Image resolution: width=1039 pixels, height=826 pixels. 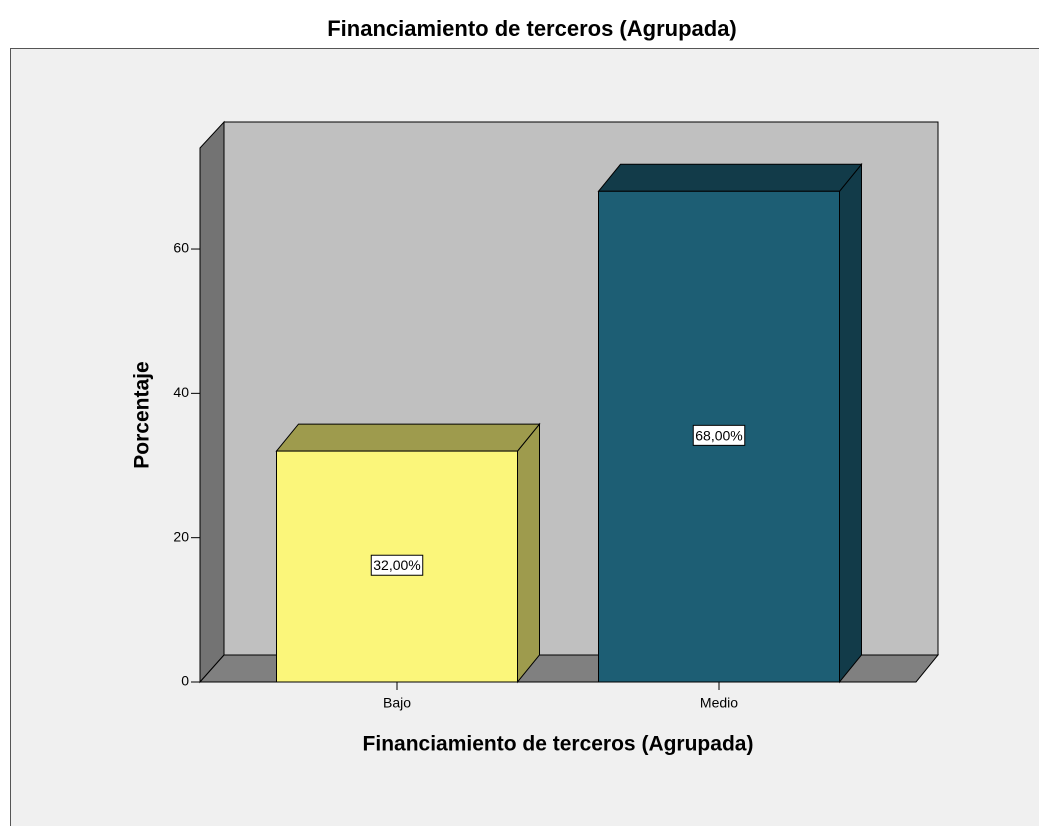 I want to click on x-axis-title: Financiamiento de terceros (Agrupada), so click(x=558, y=744).